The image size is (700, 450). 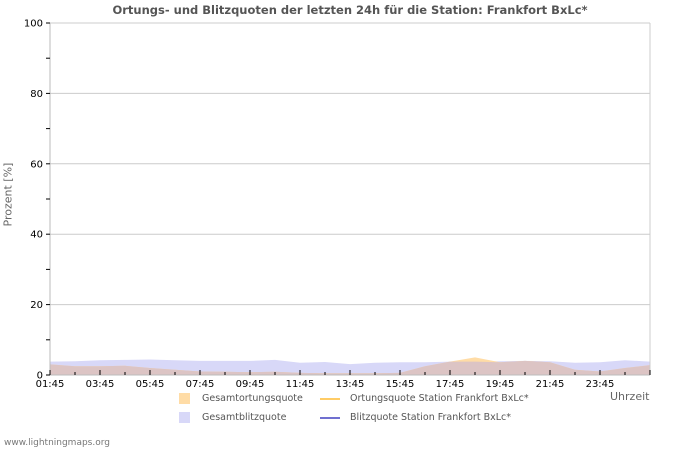 I want to click on x-axis-label: Uhrzeit, so click(x=630, y=396).